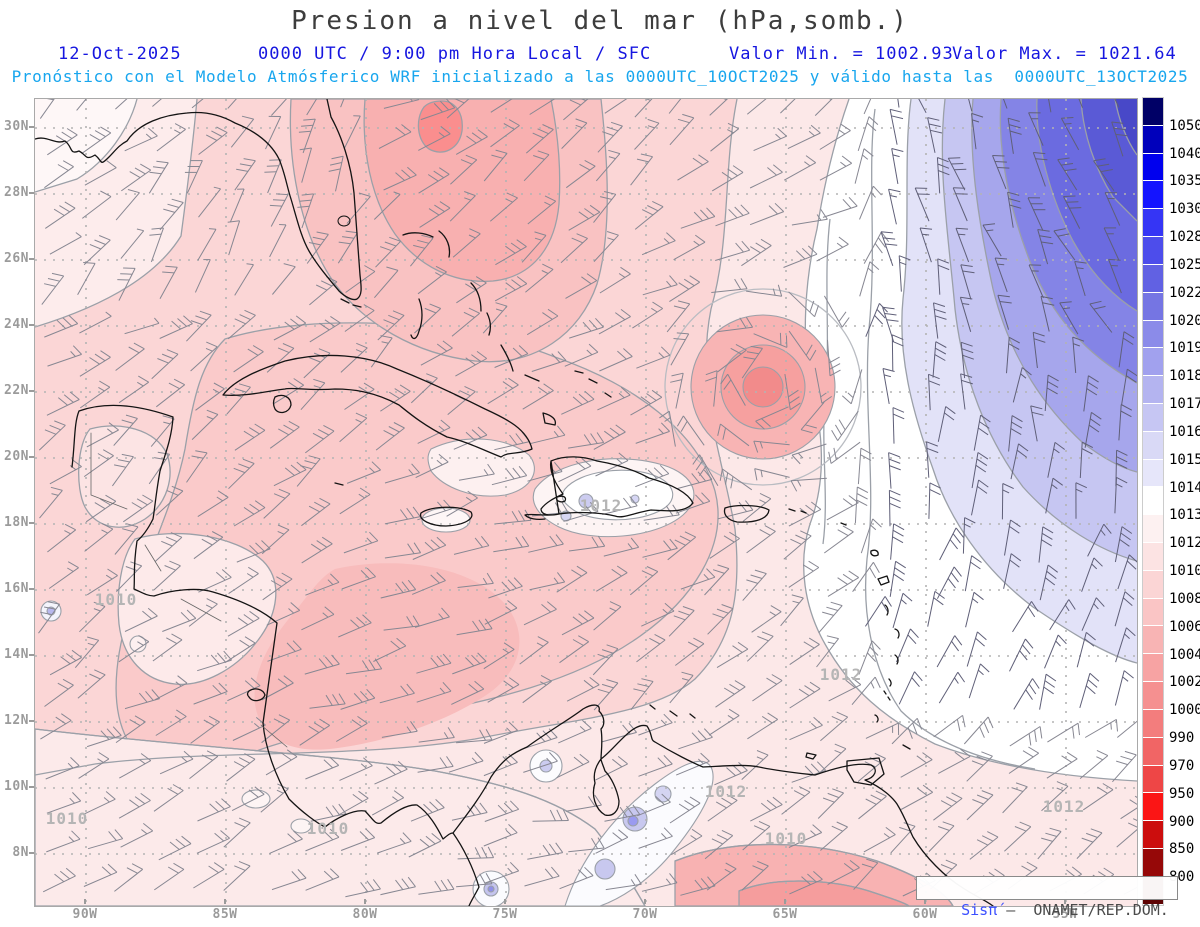 The height and width of the screenshot is (927, 1200). I want to click on watermark-brand: Sisπ́, so click(979, 910).